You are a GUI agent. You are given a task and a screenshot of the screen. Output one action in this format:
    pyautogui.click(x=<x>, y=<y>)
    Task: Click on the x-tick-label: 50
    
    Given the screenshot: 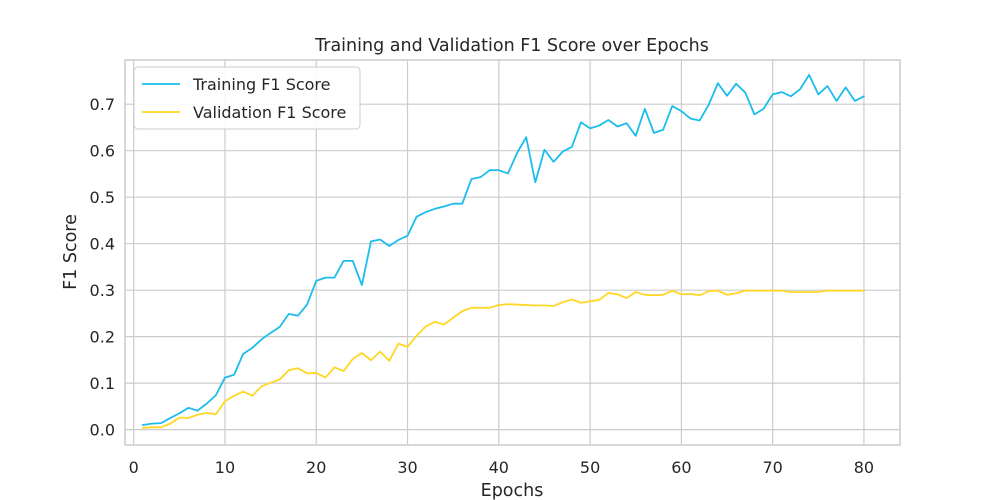 What is the action you would take?
    pyautogui.click(x=590, y=467)
    